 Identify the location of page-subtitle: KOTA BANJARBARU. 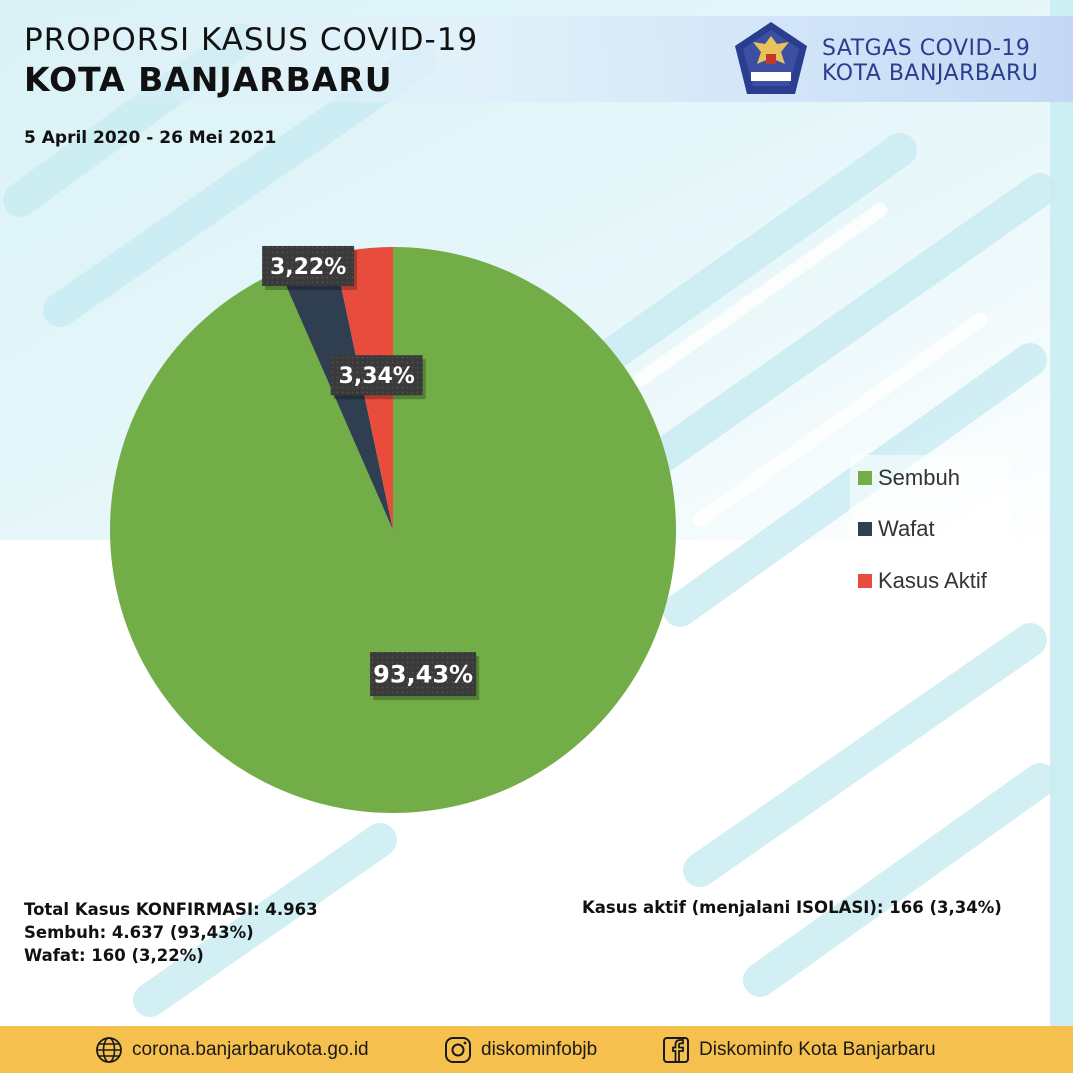
(208, 79).